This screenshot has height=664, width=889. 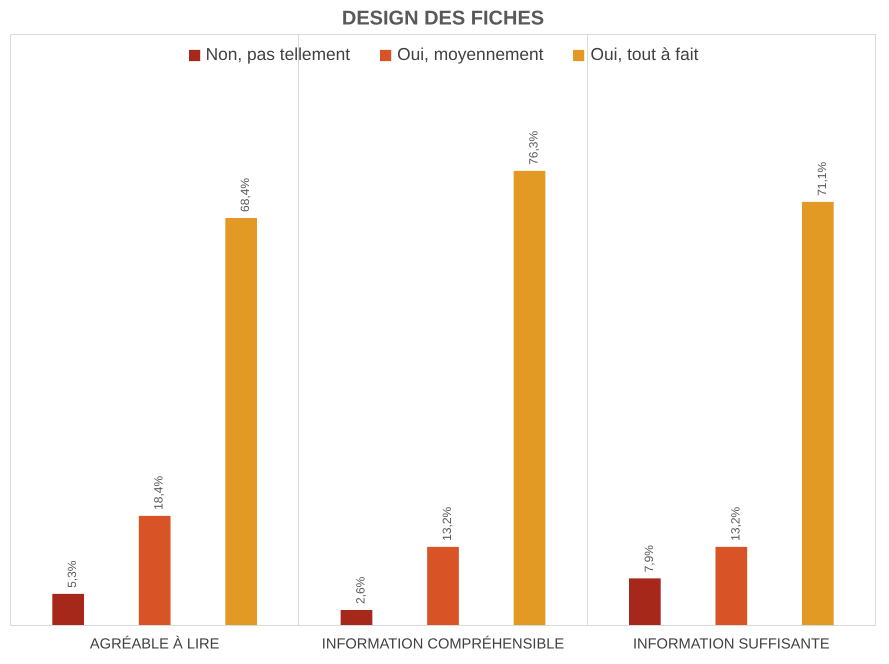 What do you see at coordinates (361, 590) in the screenshot?
I see `data-label: 2,6%` at bounding box center [361, 590].